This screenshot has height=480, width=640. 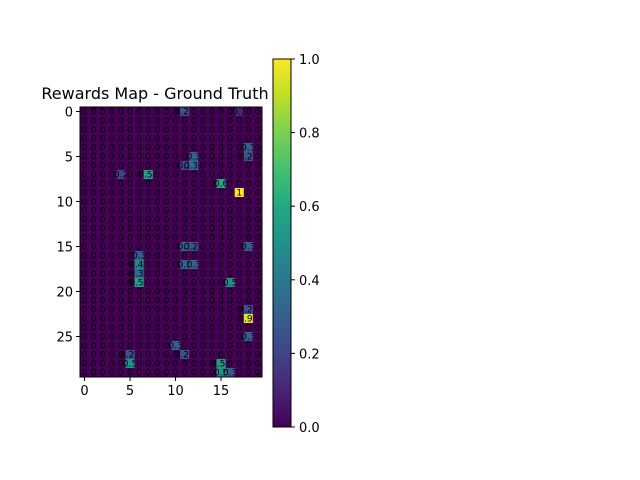 I want to click on cell-value-label: 0.25, so click(x=248, y=158).